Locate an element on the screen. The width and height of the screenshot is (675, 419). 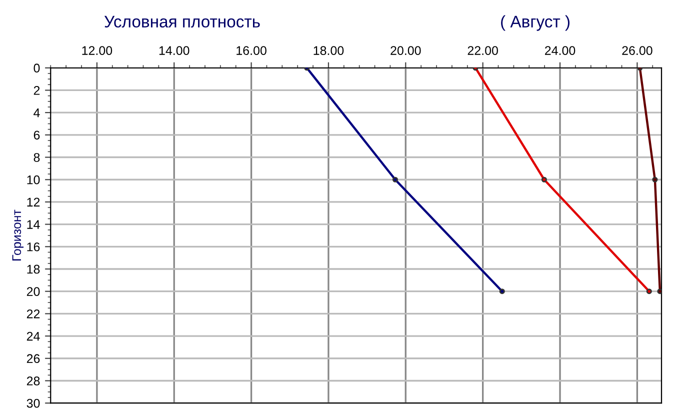
y-tick-label: 6 is located at coordinates (37, 135).